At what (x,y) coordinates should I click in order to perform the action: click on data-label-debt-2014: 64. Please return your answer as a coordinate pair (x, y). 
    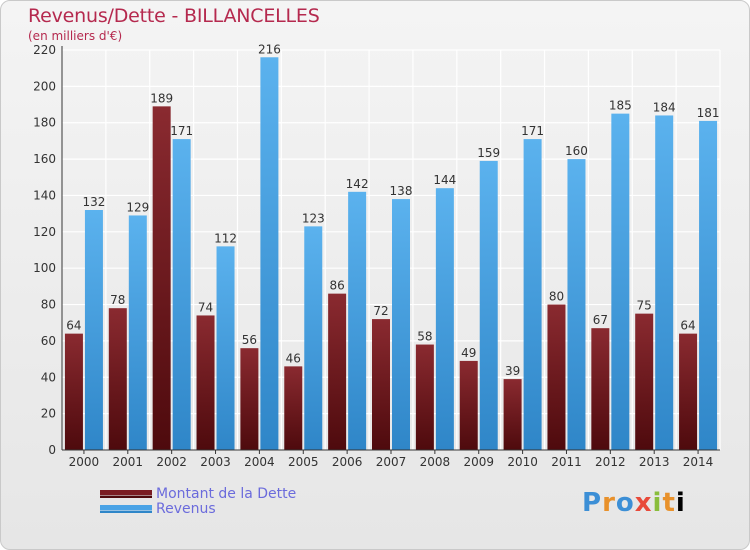
    Looking at the image, I should click on (687, 326).